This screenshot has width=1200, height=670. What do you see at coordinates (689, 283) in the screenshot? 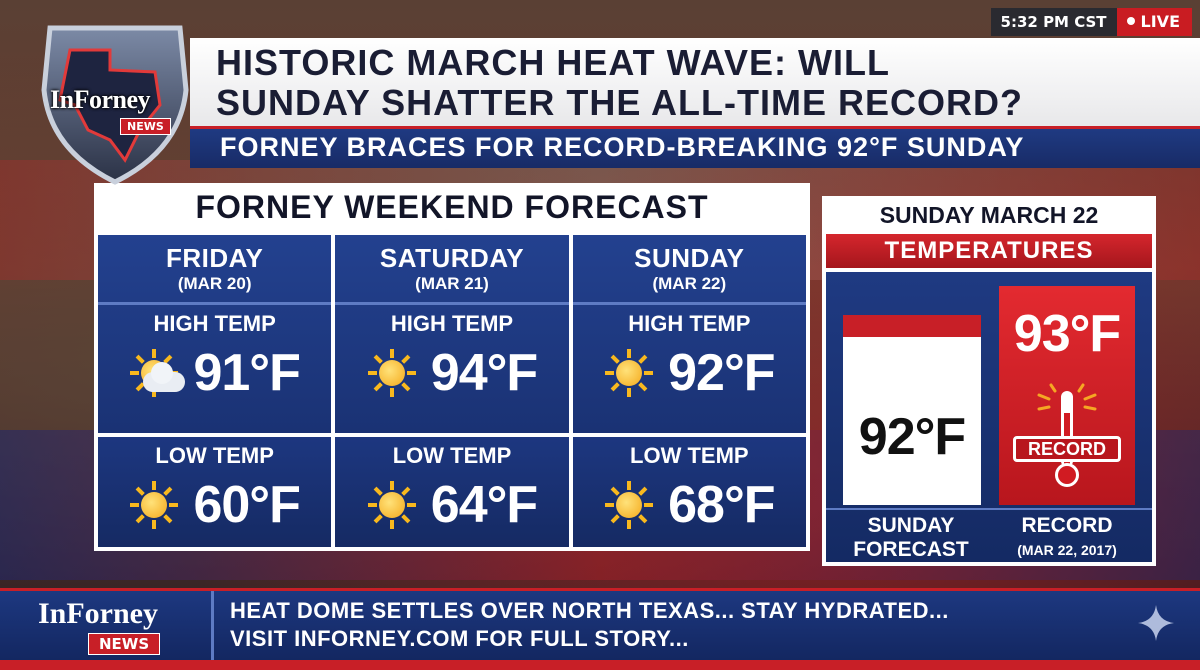
I see `day-date: (MAR 22)` at bounding box center [689, 283].